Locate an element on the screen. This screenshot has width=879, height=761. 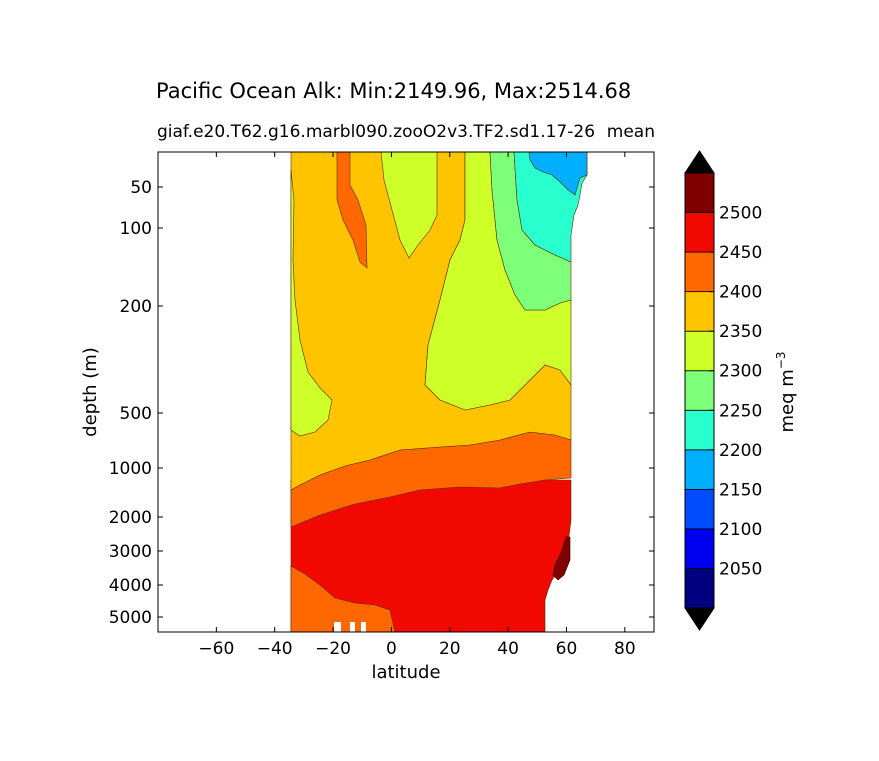
colorbar-tick-label: 2400 is located at coordinates (740, 293).